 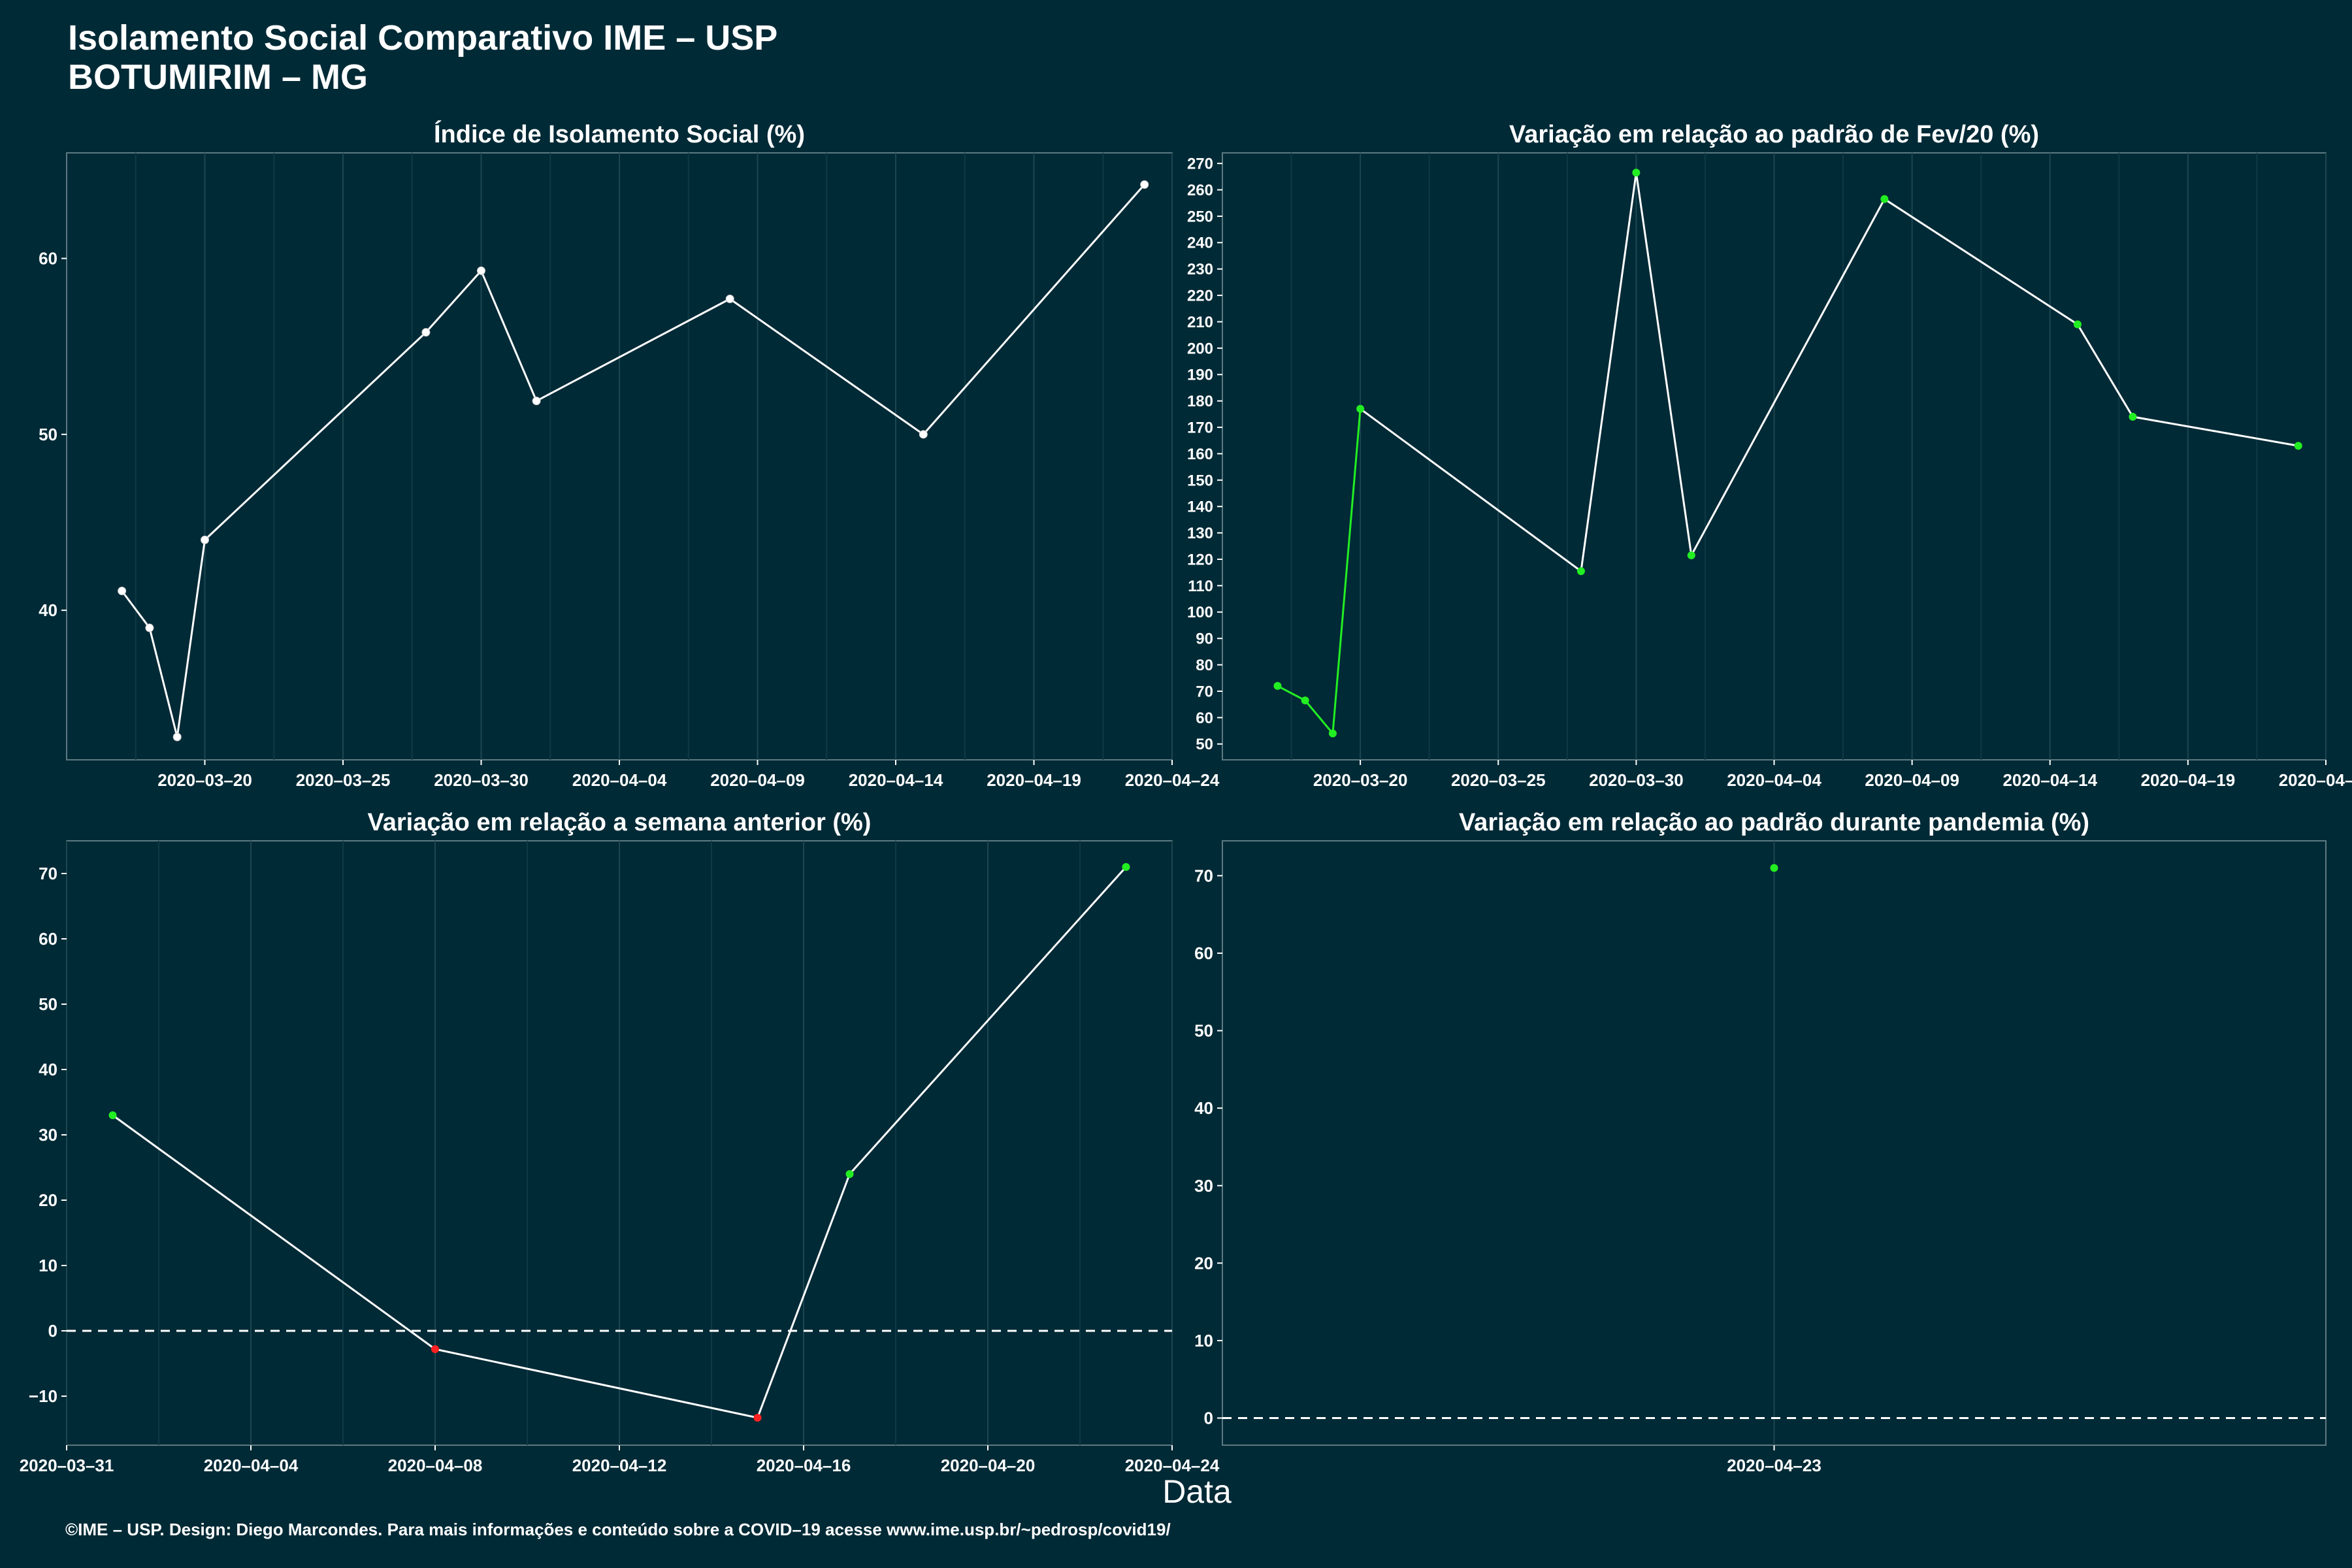 I want to click on x-axis-label: Data, so click(x=1197, y=1491).